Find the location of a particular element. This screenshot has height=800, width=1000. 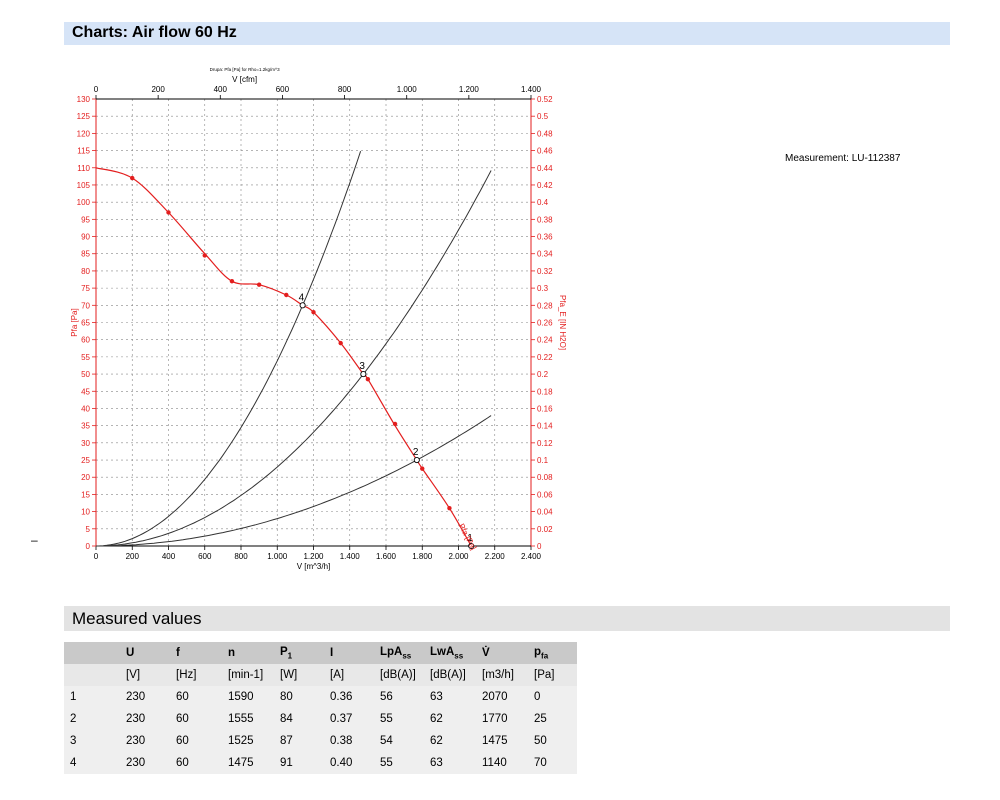

unit-cell: [min-1] is located at coordinates (246, 675).